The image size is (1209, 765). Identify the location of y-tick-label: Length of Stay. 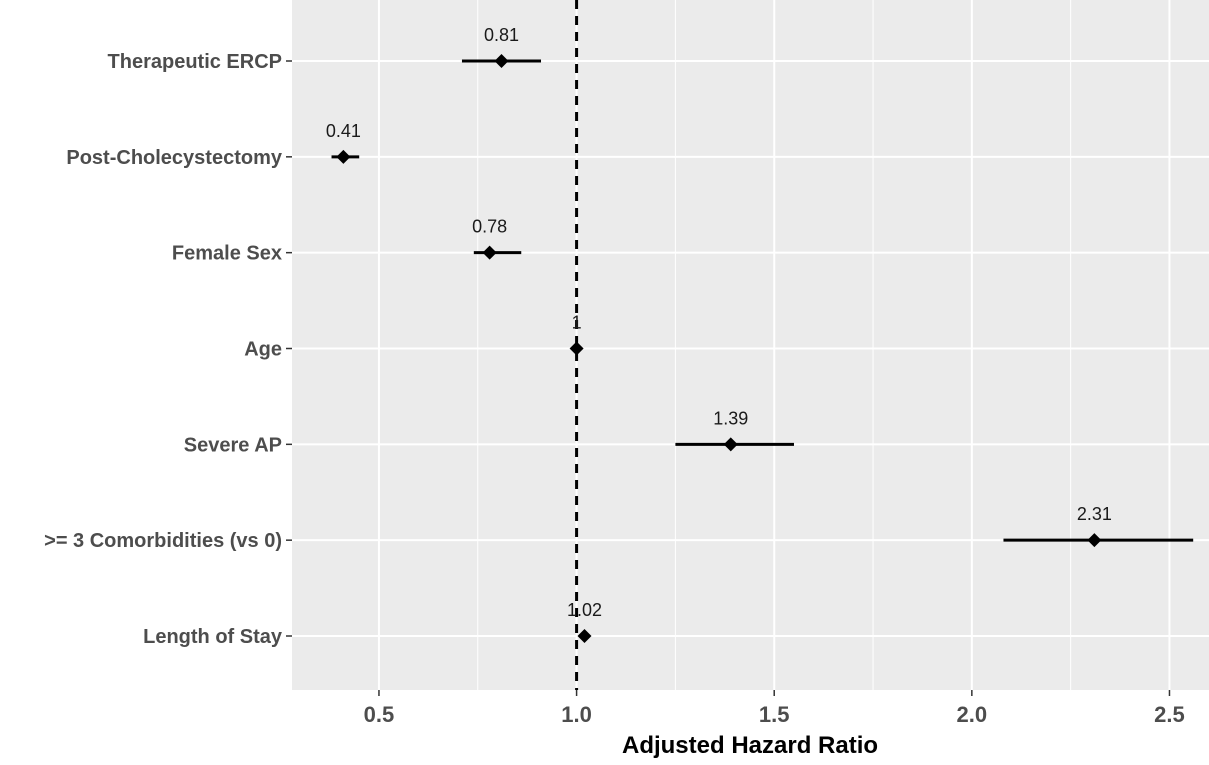
(213, 637).